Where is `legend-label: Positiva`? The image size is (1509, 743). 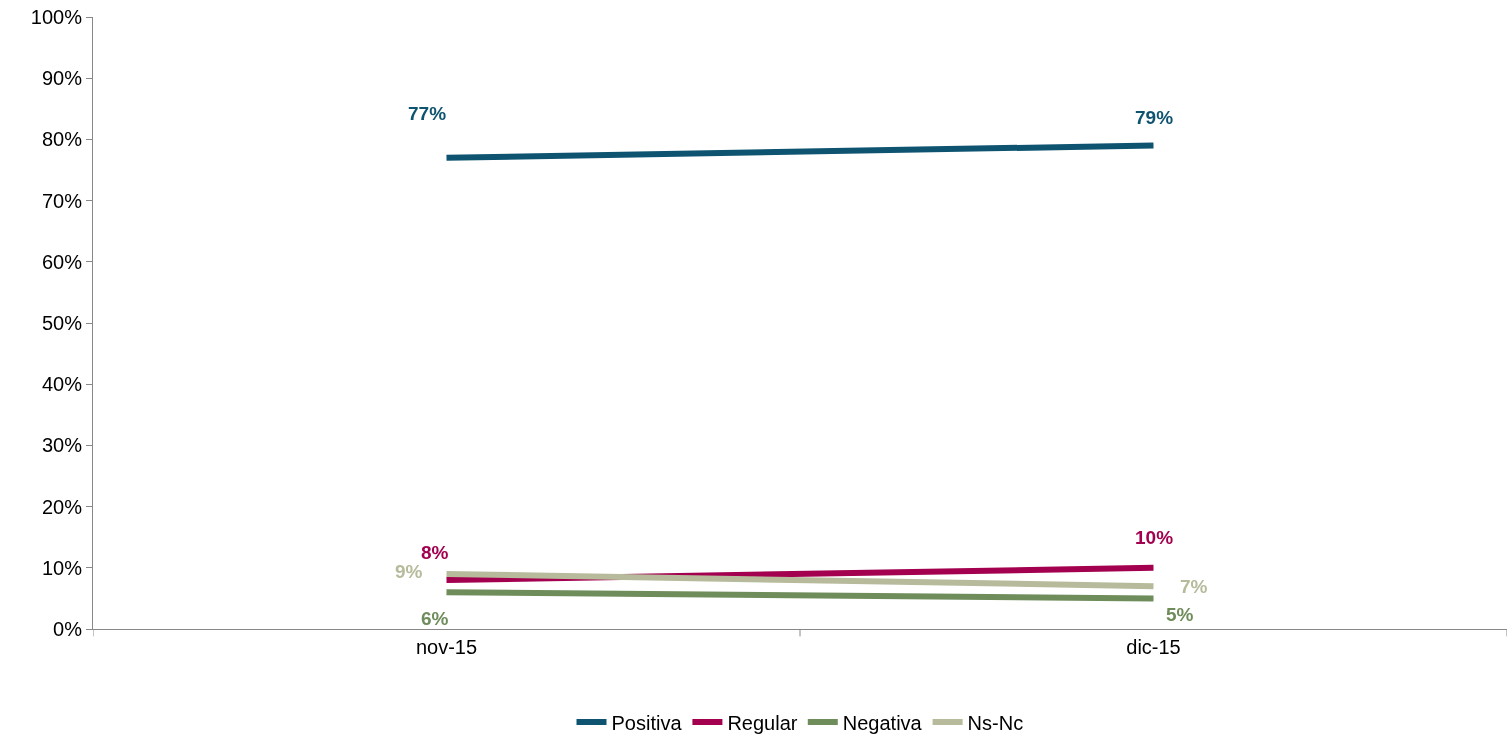
legend-label: Positiva is located at coordinates (647, 722).